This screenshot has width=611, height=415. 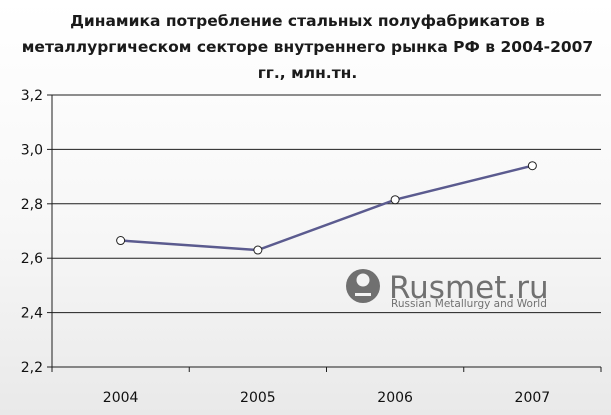 What do you see at coordinates (32, 368) in the screenshot?
I see `y-tick-label: 2,2` at bounding box center [32, 368].